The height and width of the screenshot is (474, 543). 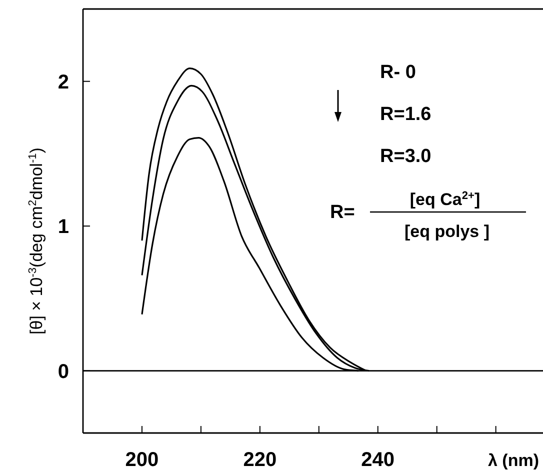 I want to click on annotation: R=, so click(x=342, y=212).